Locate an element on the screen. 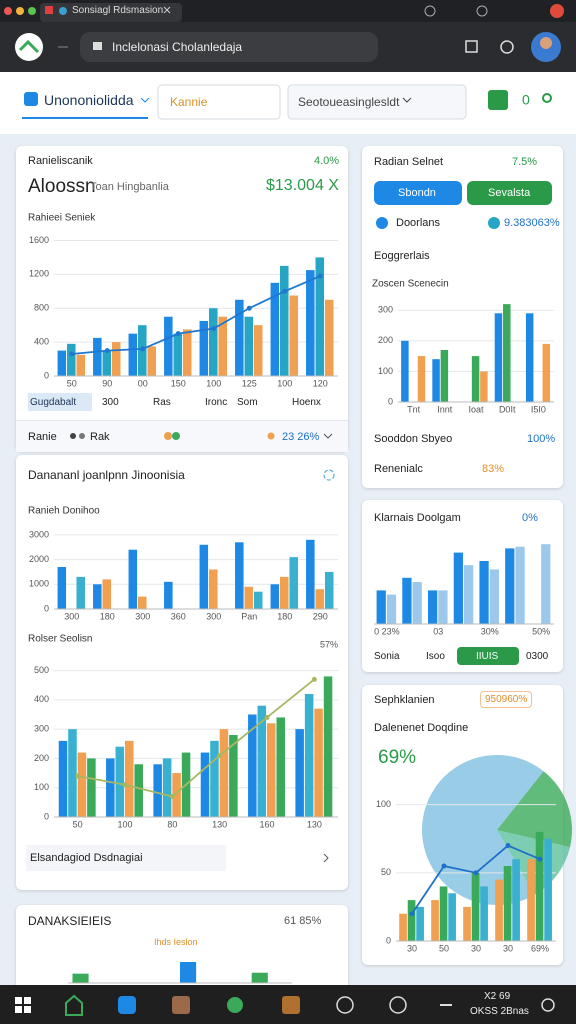 This screenshot has width=576, height=1024. x-tick-label: Innt is located at coordinates (445, 409).